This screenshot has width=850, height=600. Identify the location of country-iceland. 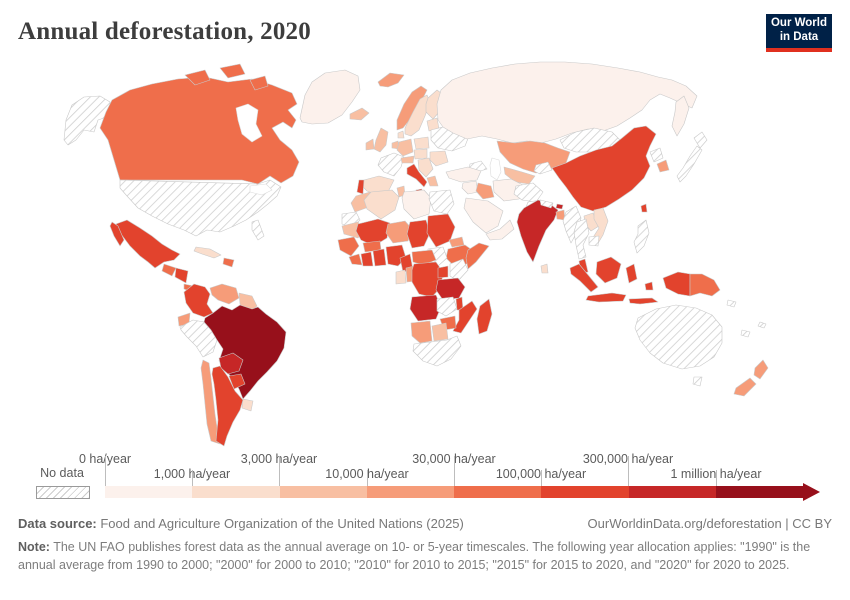
(359, 114).